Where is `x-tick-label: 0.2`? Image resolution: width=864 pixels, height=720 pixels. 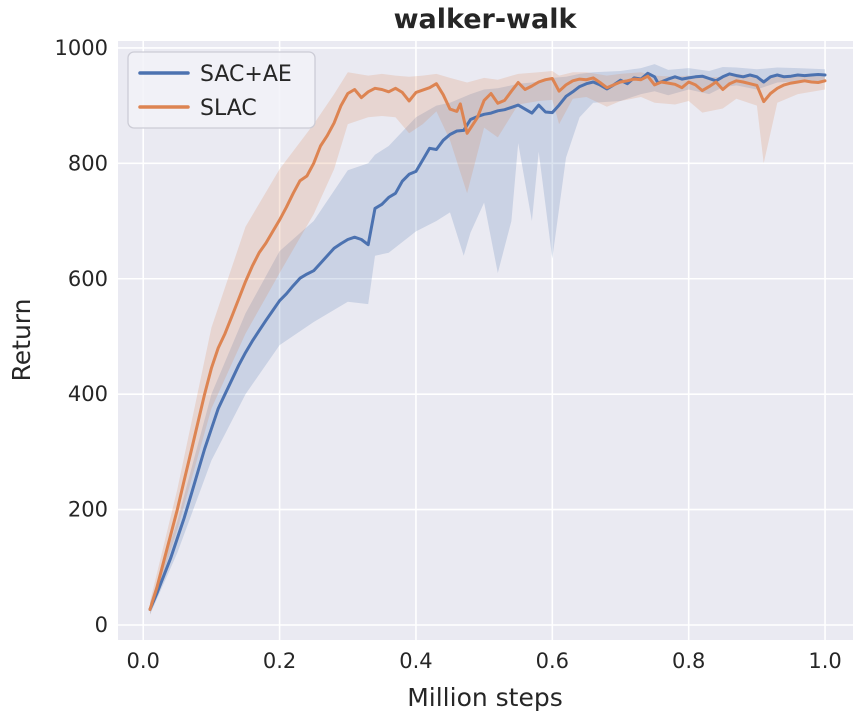 x-tick-label: 0.2 is located at coordinates (279, 661).